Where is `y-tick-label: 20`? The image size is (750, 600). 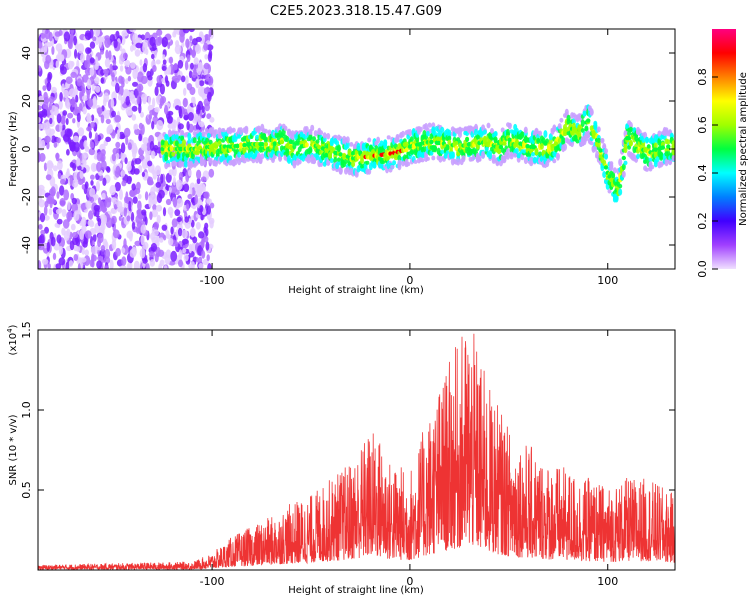
y-tick-label: 20 is located at coordinates (26, 101).